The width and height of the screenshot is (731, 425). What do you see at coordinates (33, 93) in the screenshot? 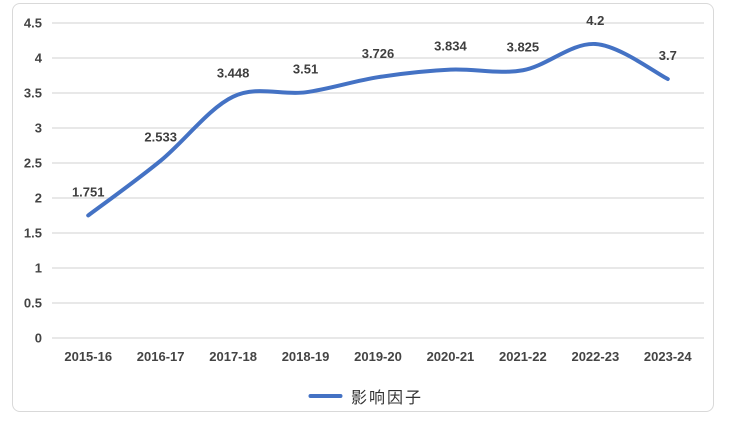
I see `y-axis-tick-label: 3.5` at bounding box center [33, 93].